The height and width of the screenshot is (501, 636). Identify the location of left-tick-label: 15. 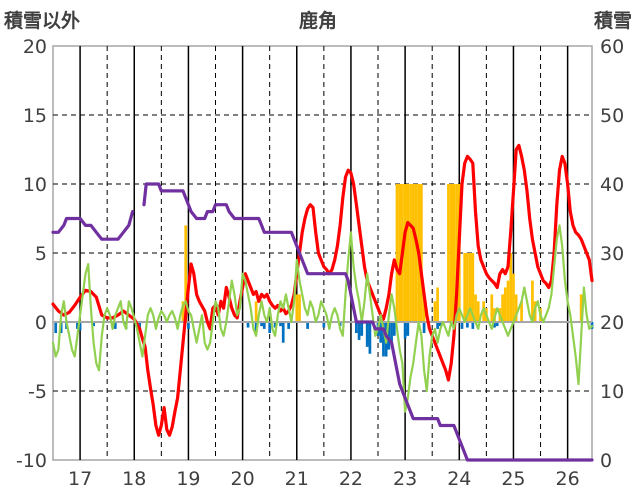
(35, 116).